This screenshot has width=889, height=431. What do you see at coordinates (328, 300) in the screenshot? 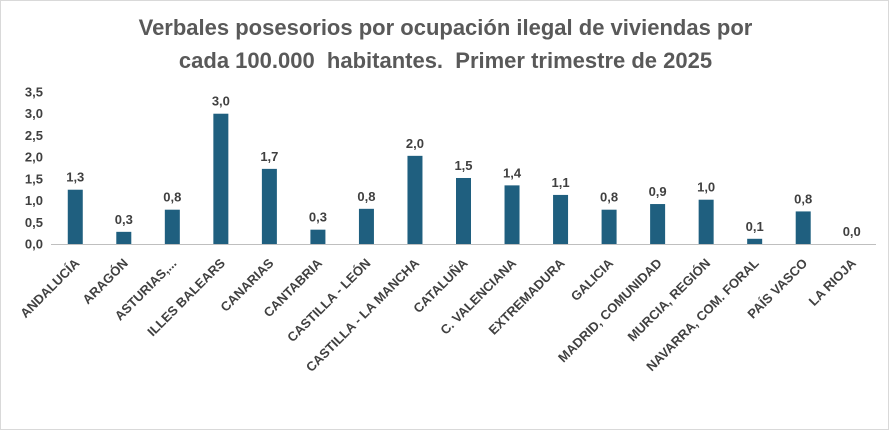
I see `category-label: CASTILLA - LEÓN` at bounding box center [328, 300].